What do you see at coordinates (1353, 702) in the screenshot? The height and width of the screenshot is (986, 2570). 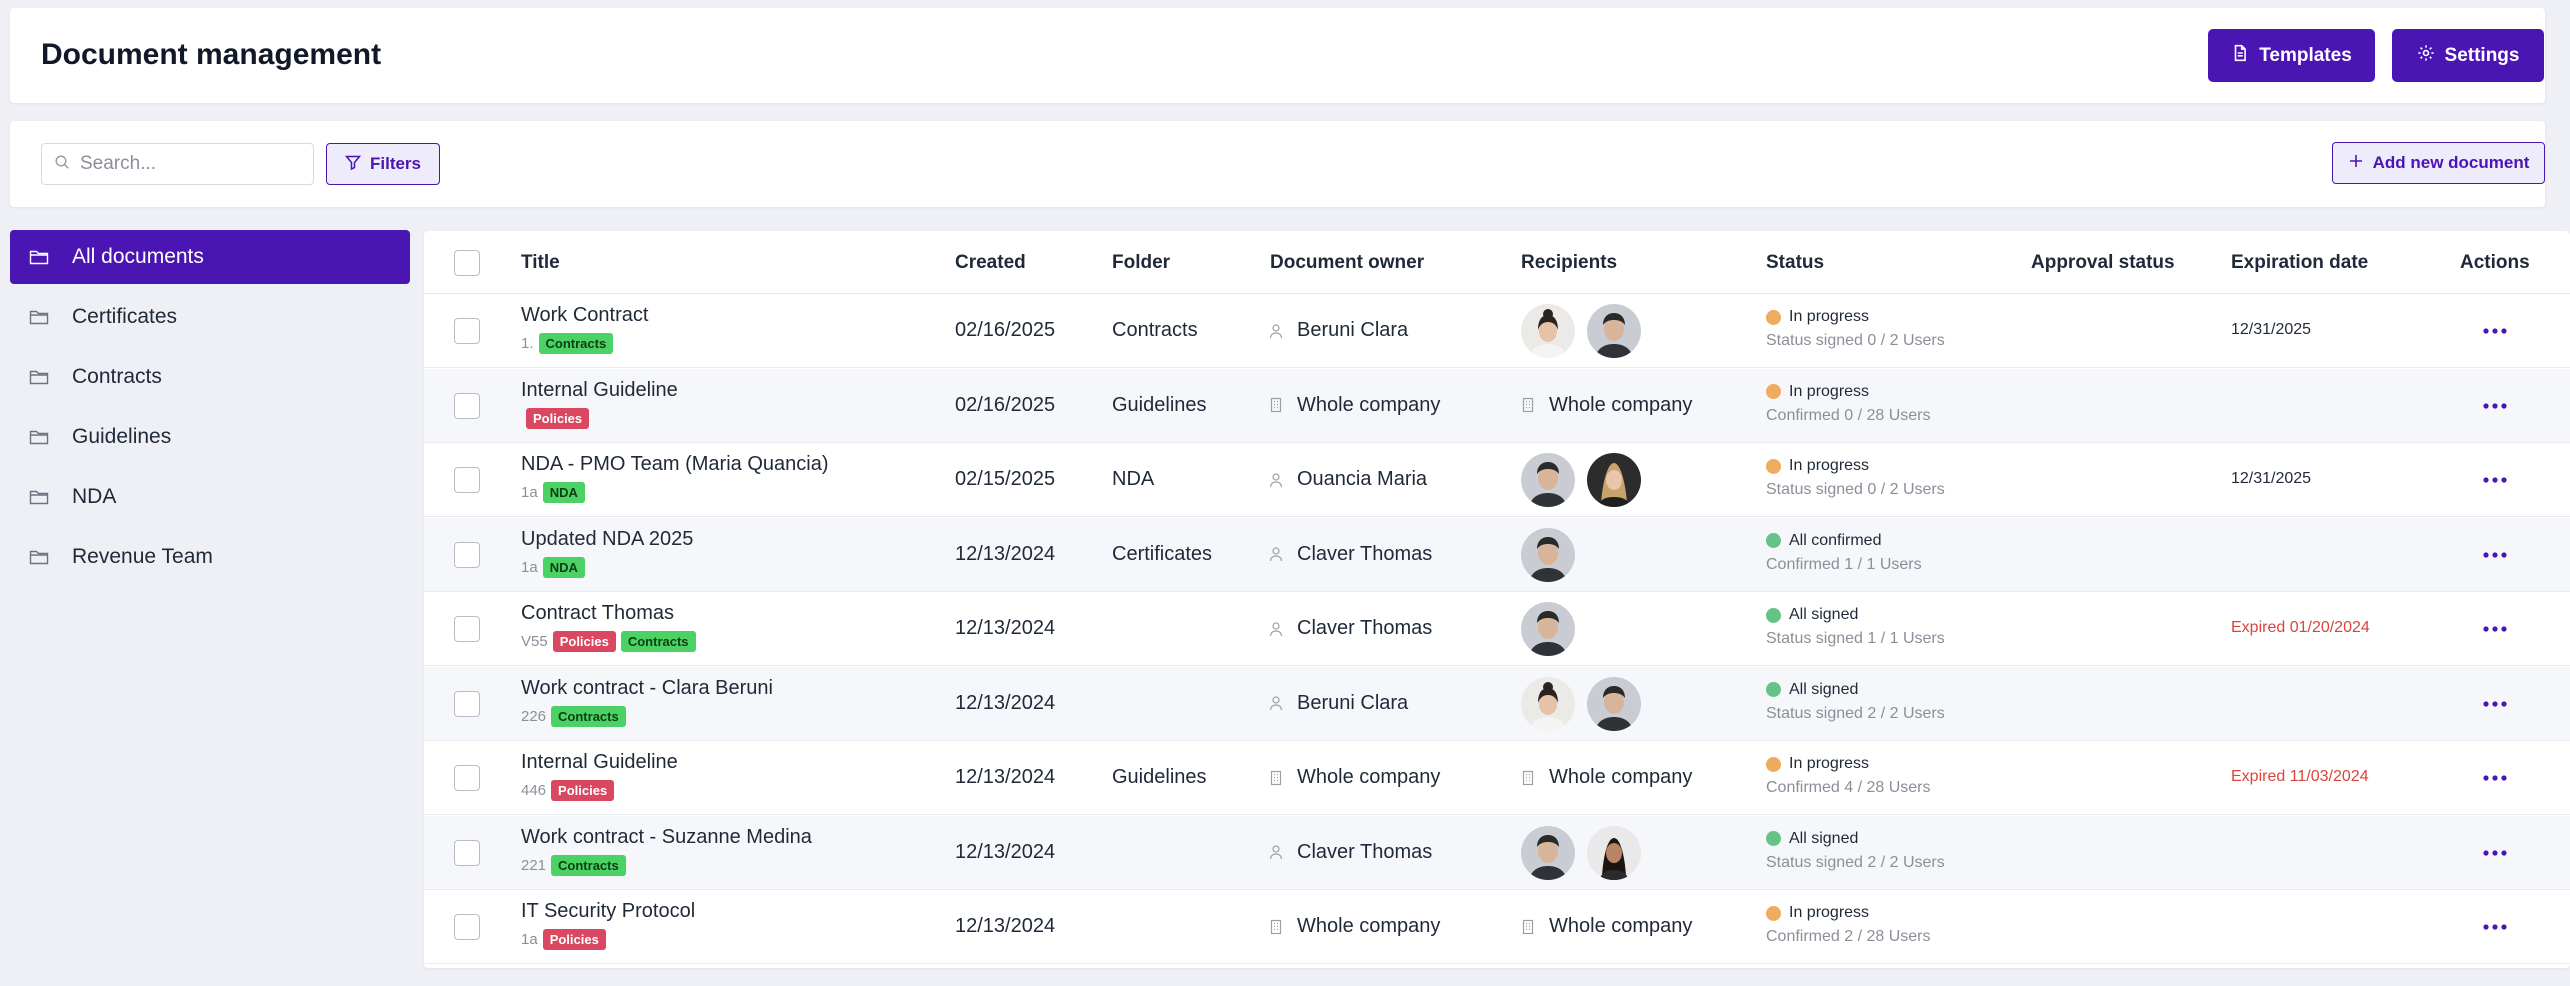 I see `owner-name: Beruni Clara` at bounding box center [1353, 702].